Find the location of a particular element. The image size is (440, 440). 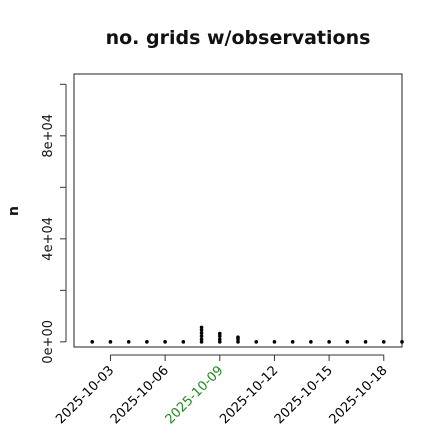

chart-title: no. grids w/observations is located at coordinates (238, 38).